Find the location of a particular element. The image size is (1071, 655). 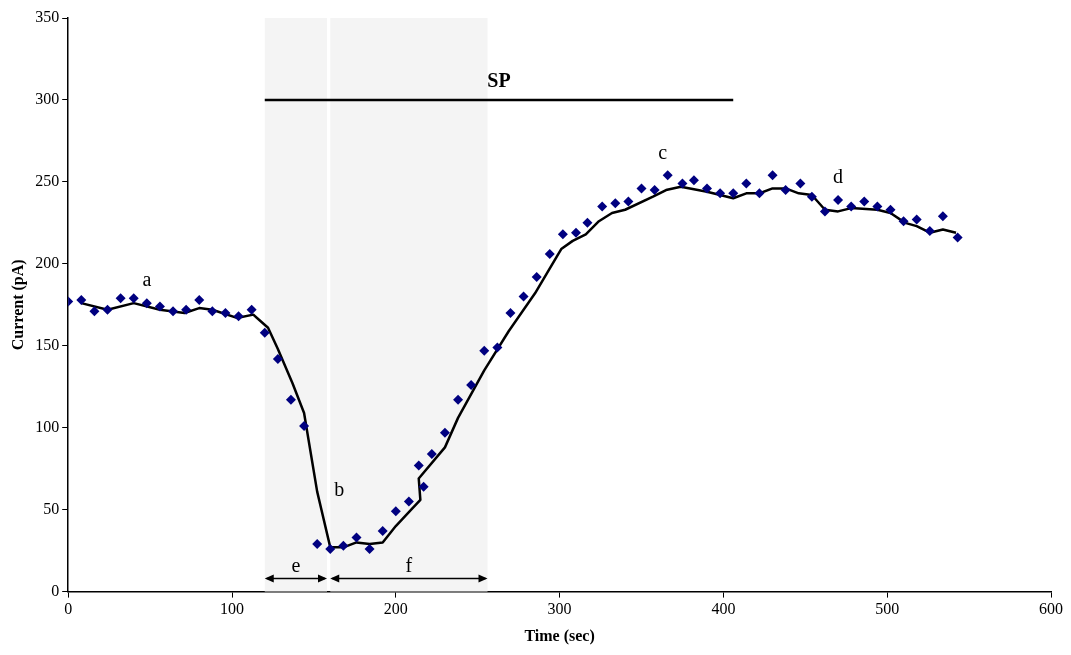

annotation: c is located at coordinates (663, 151).